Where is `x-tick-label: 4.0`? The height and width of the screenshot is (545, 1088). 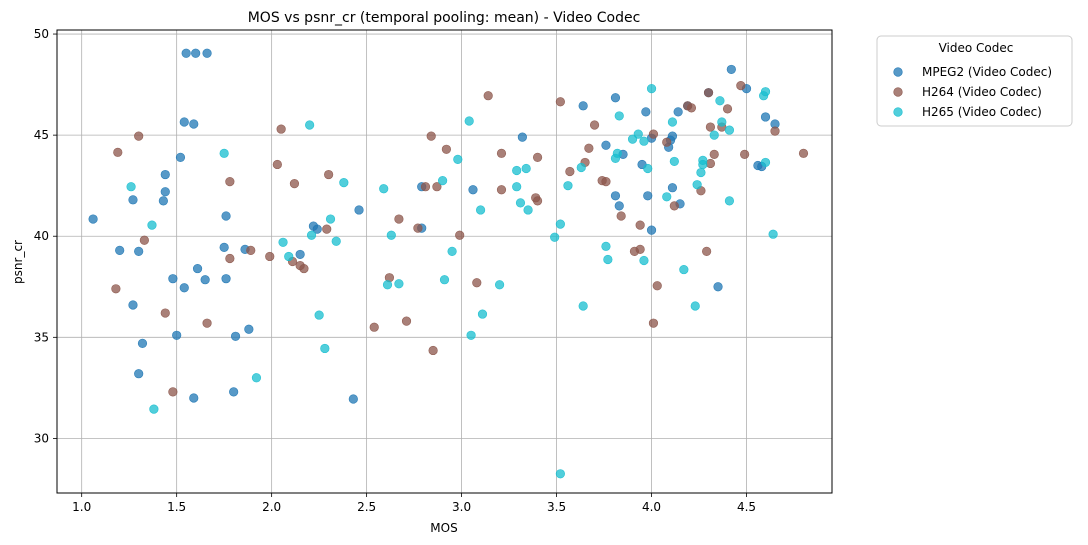 x-tick-label: 4.0 is located at coordinates (651, 507).